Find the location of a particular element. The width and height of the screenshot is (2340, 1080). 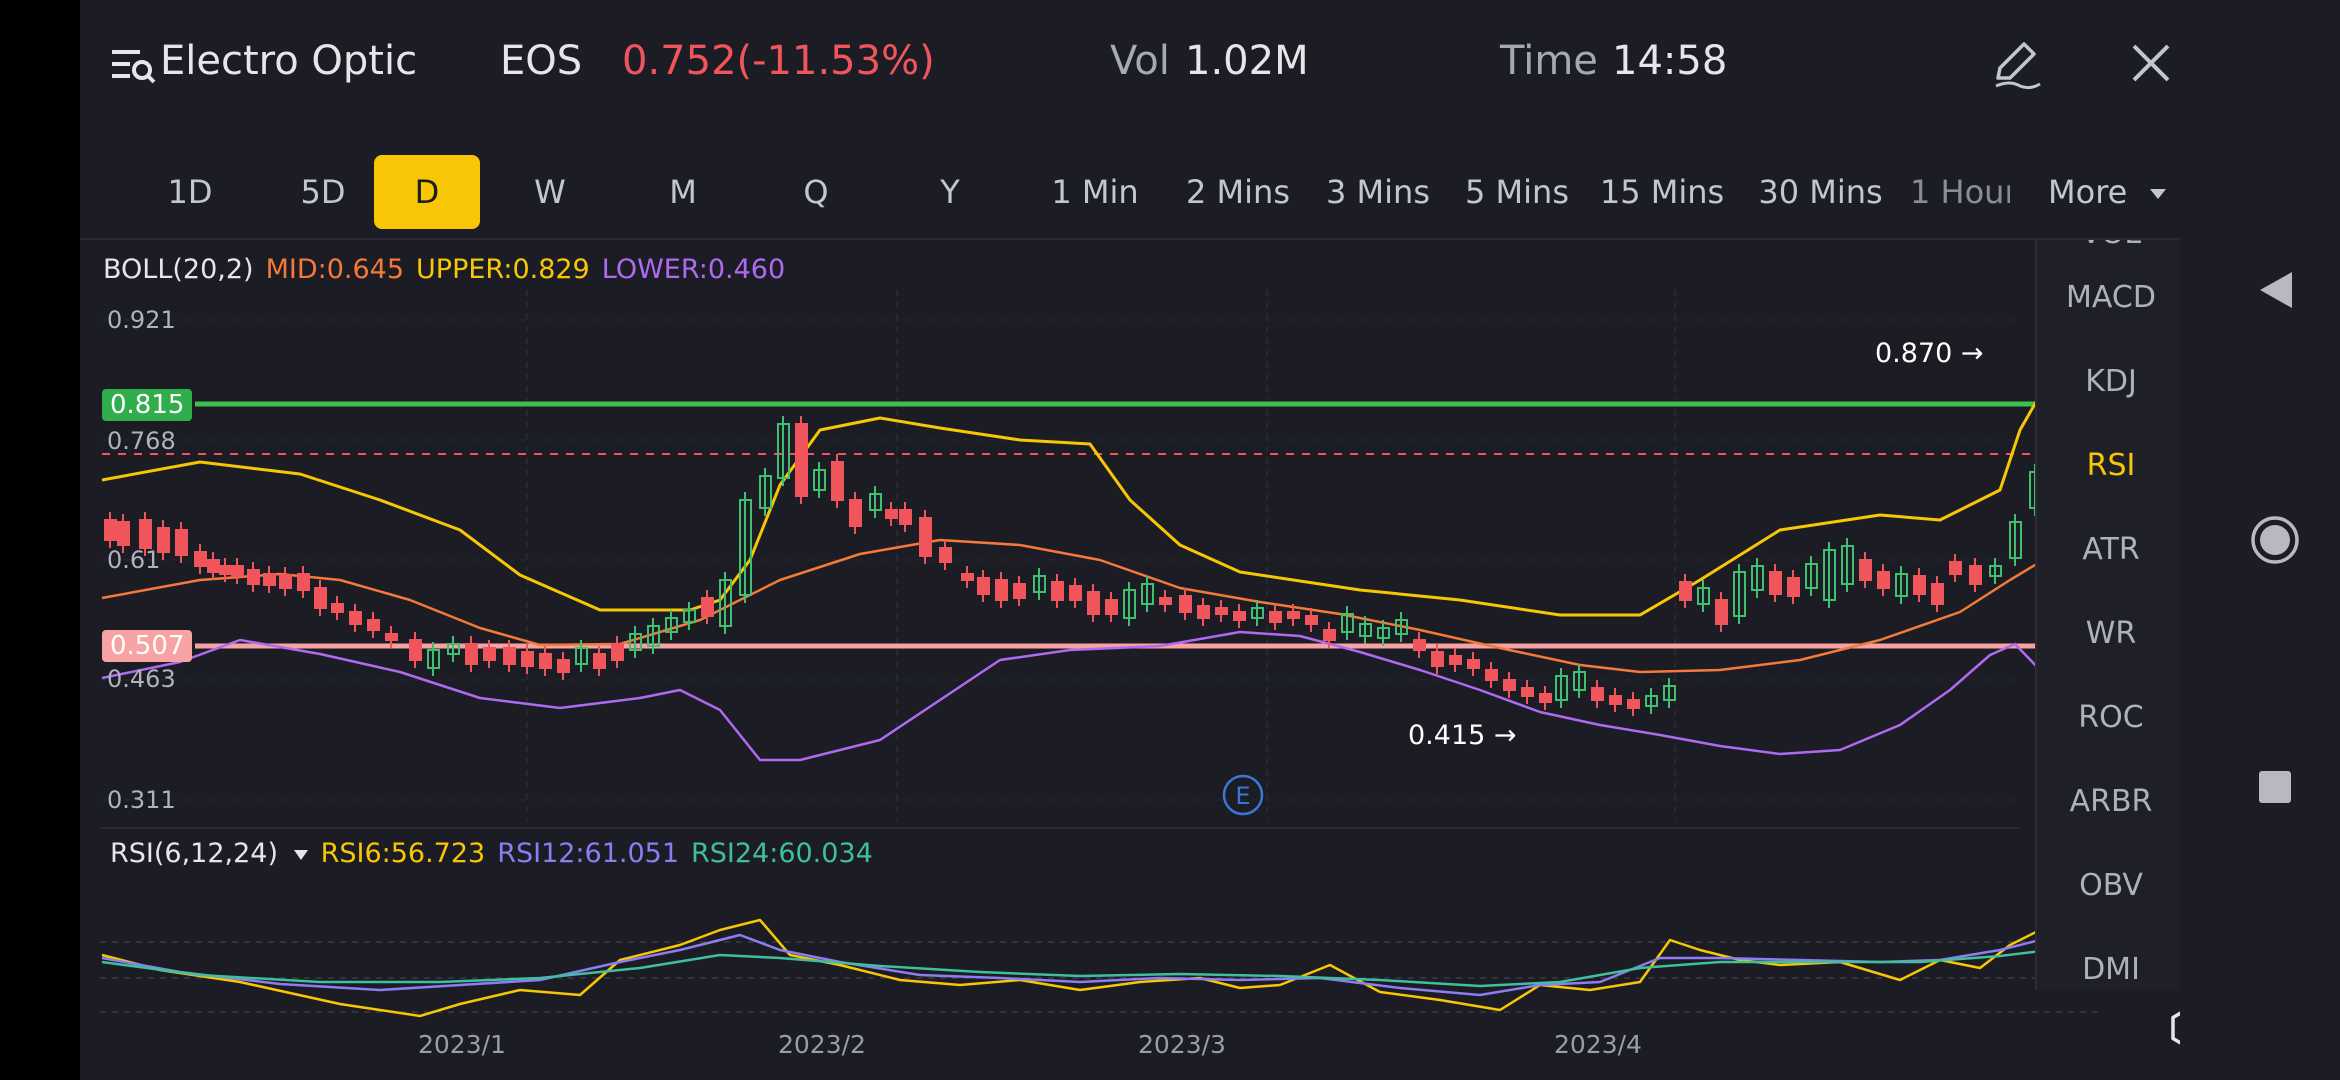

edit-icon is located at coordinates (2017, 65).